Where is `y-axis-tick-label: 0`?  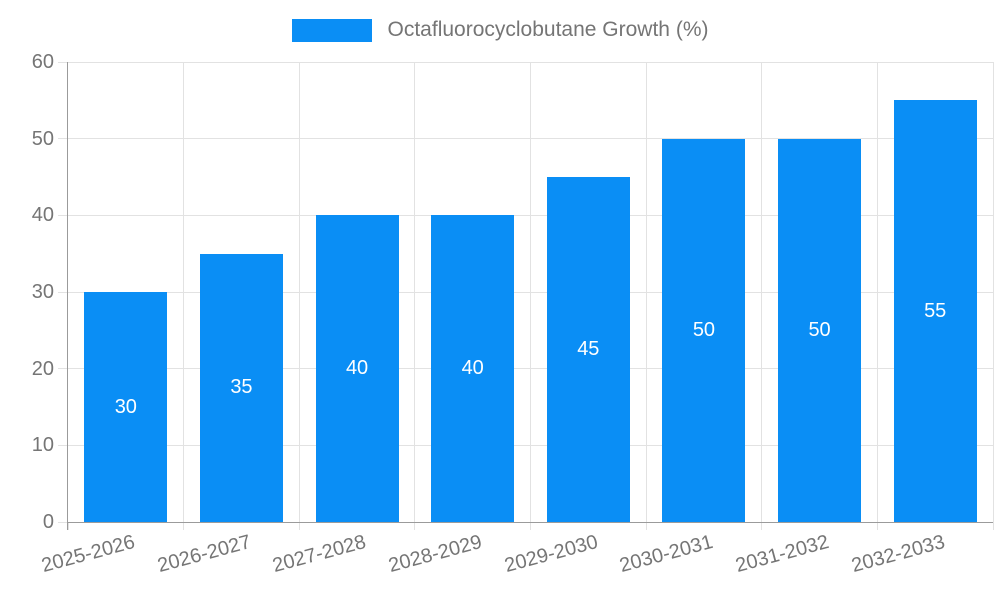
y-axis-tick-label: 0 is located at coordinates (48, 522).